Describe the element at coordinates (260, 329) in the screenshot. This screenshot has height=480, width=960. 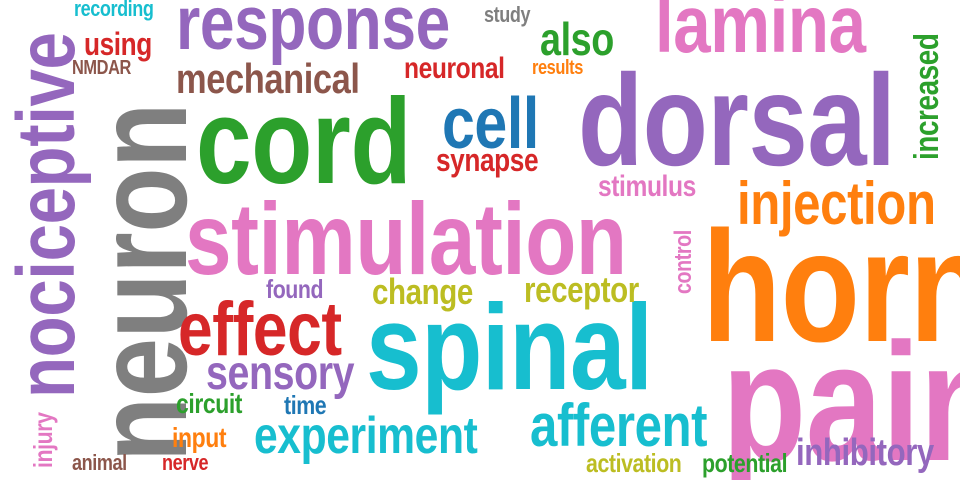
I see `word-effect: effect` at that location.